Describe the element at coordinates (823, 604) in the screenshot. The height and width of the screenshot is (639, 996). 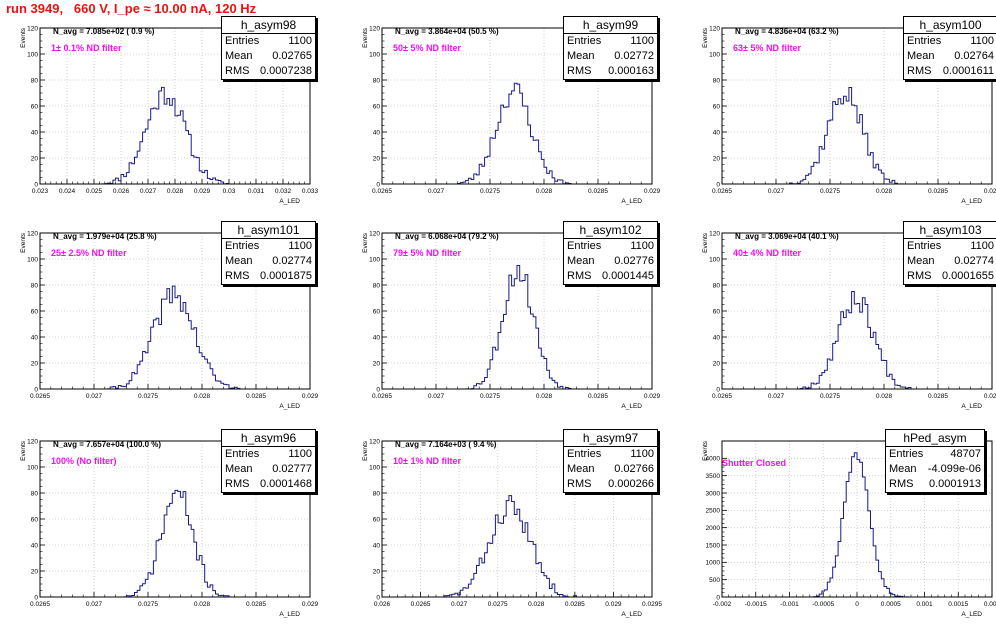
I see `x-tick-label: -0.0005` at that location.